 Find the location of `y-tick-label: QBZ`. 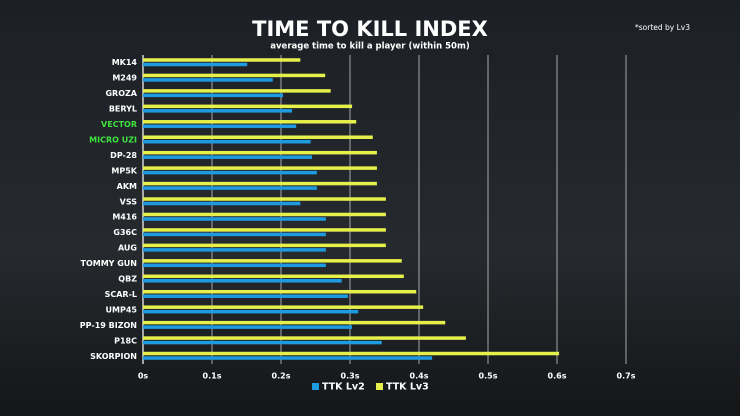

y-tick-label: QBZ is located at coordinates (127, 279).